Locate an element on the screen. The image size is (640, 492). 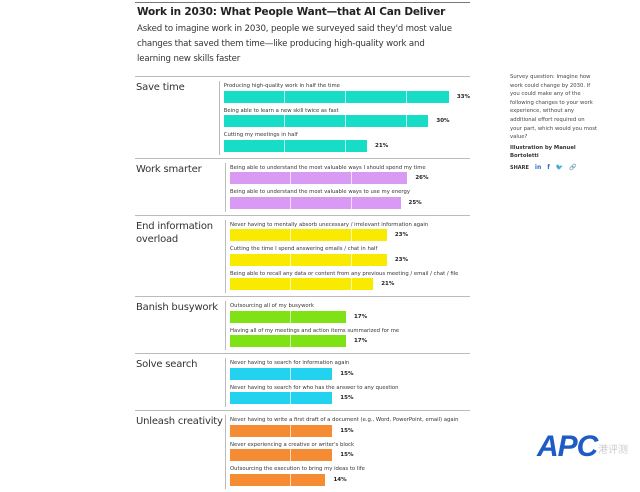
bar-value: 14% is located at coordinates (340, 479).